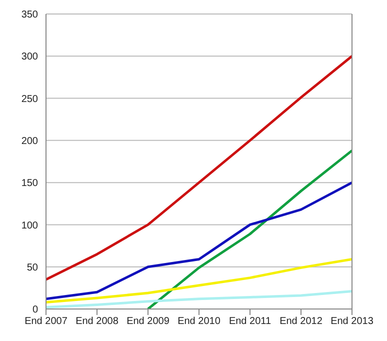 The height and width of the screenshot is (341, 387). Describe the element at coordinates (250, 322) in the screenshot. I see `x-tick-label: End 2011` at that location.